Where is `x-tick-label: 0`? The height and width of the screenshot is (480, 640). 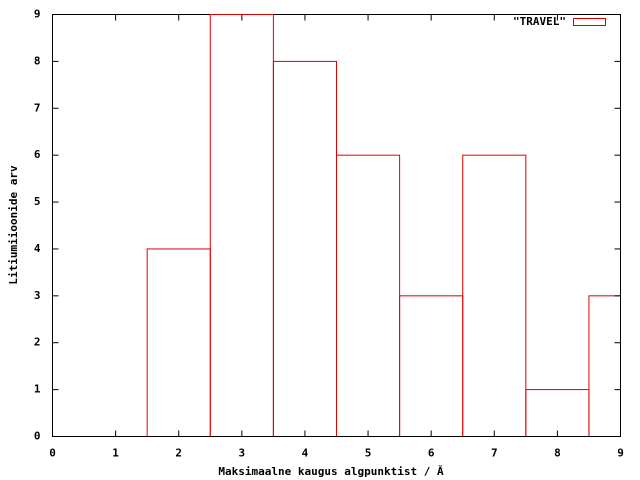
x-tick-label: 0 is located at coordinates (52, 453).